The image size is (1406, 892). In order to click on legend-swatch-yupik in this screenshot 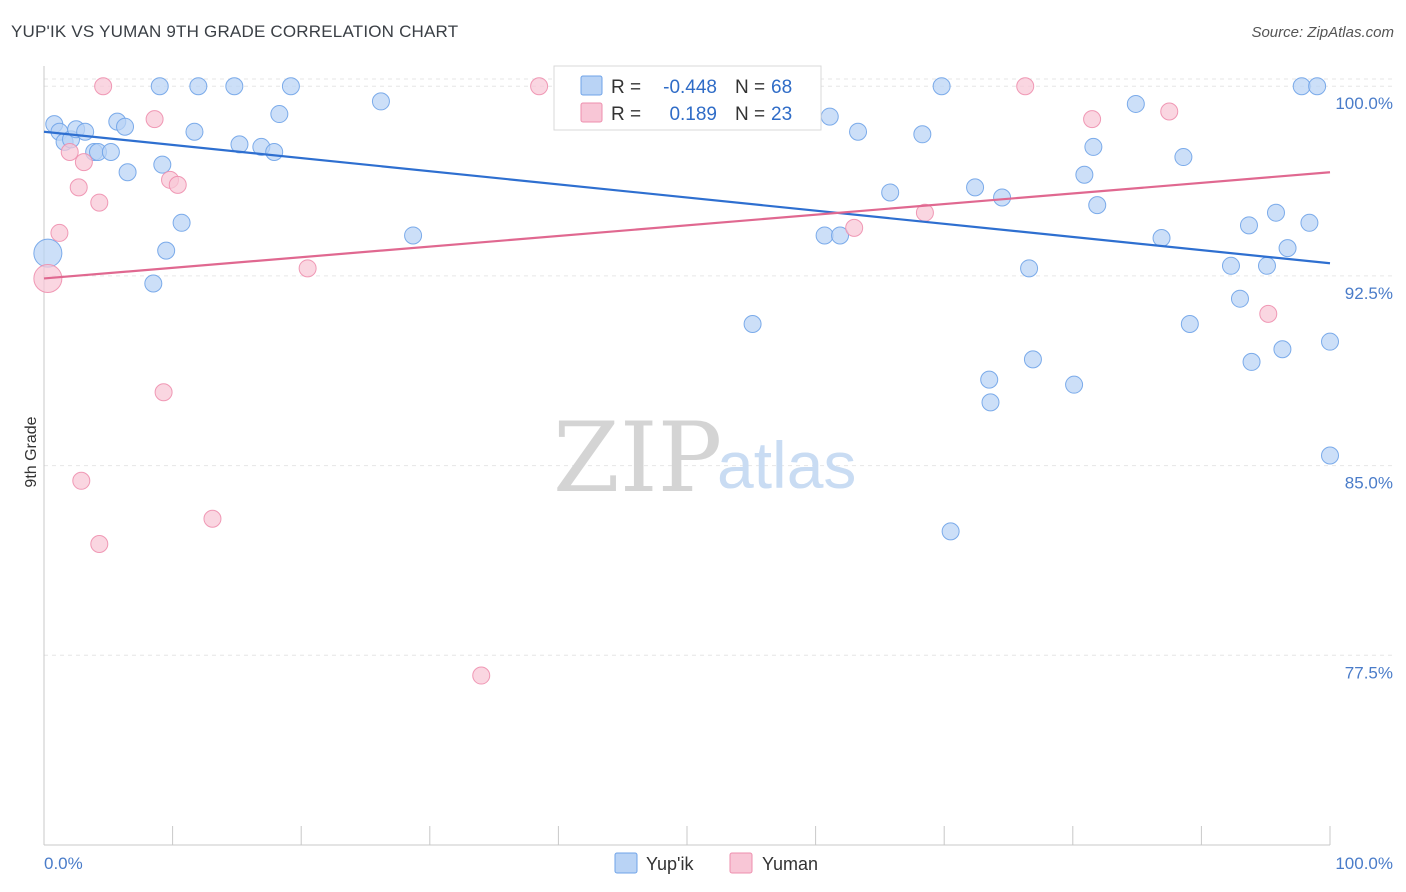, I will do `click(626, 863)`.